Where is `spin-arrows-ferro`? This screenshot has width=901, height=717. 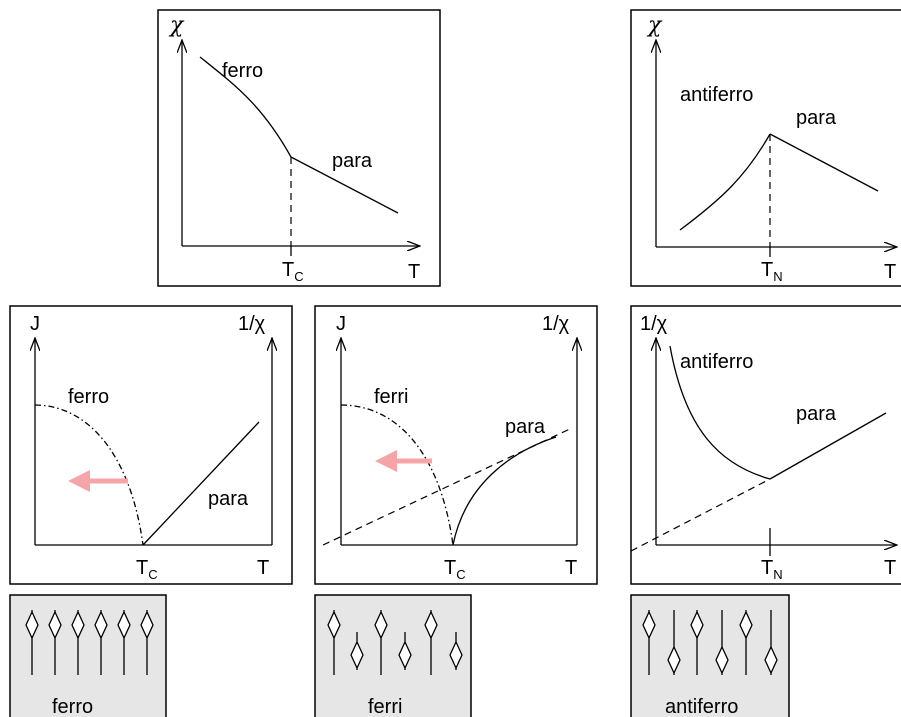
spin-arrows-ferro is located at coordinates (89, 642).